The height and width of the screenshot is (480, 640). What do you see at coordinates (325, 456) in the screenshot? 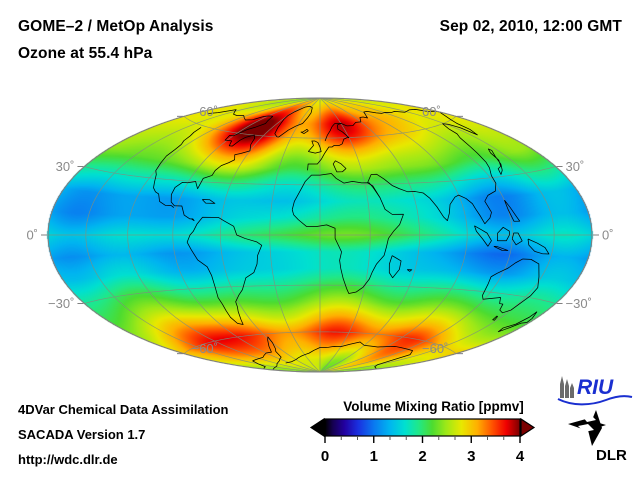
I see `colorbar-tick-label: 0` at bounding box center [325, 456].